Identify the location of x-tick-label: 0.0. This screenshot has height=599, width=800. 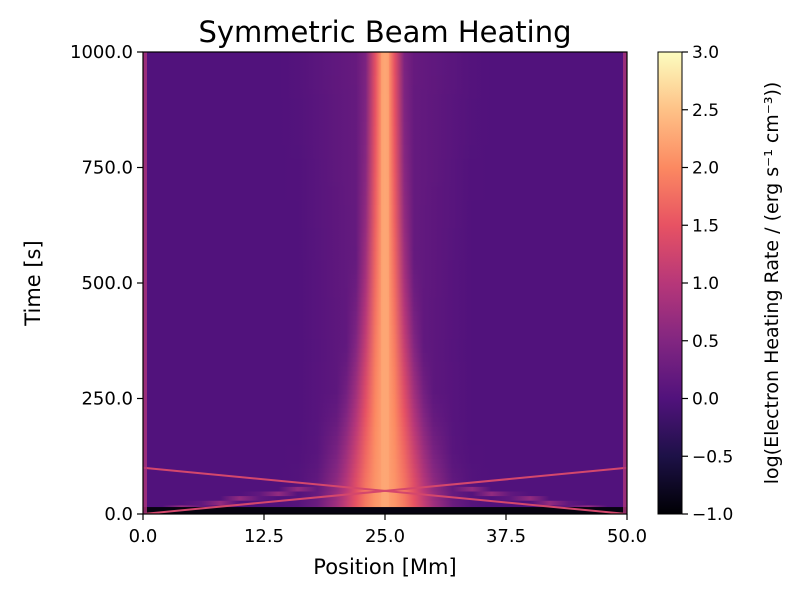
(143, 536).